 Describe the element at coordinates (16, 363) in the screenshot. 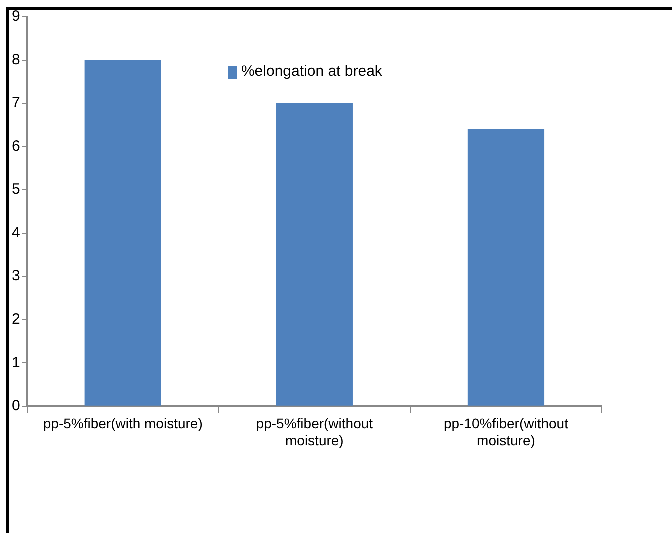

I see `y-tick-label: 1` at that location.